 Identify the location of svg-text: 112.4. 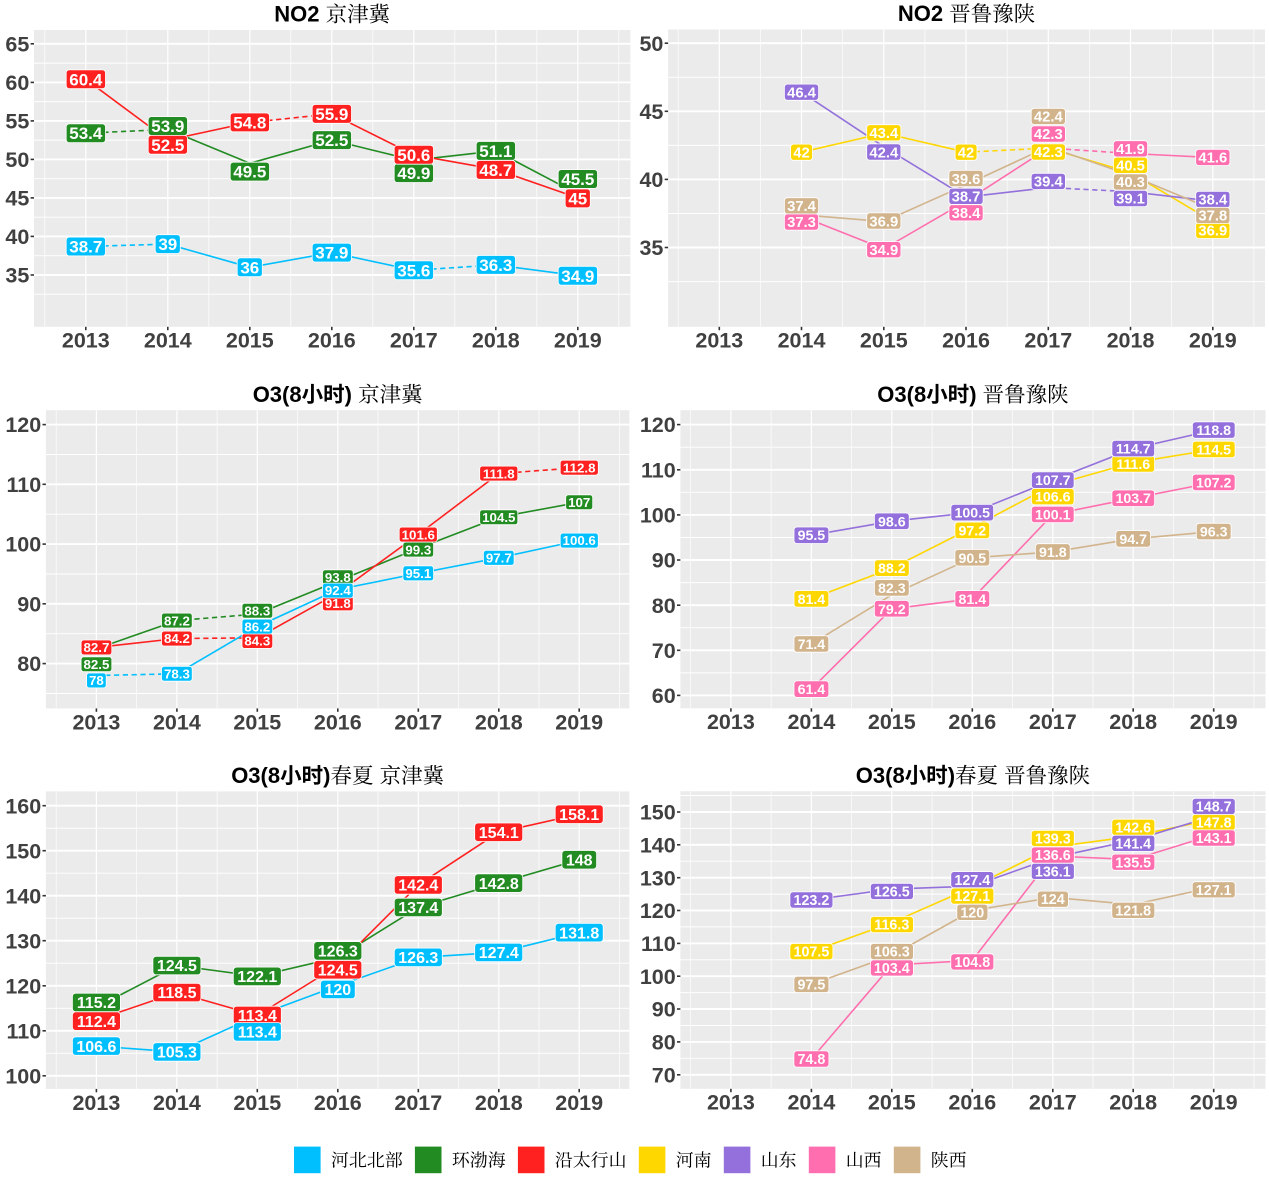
(96, 1022).